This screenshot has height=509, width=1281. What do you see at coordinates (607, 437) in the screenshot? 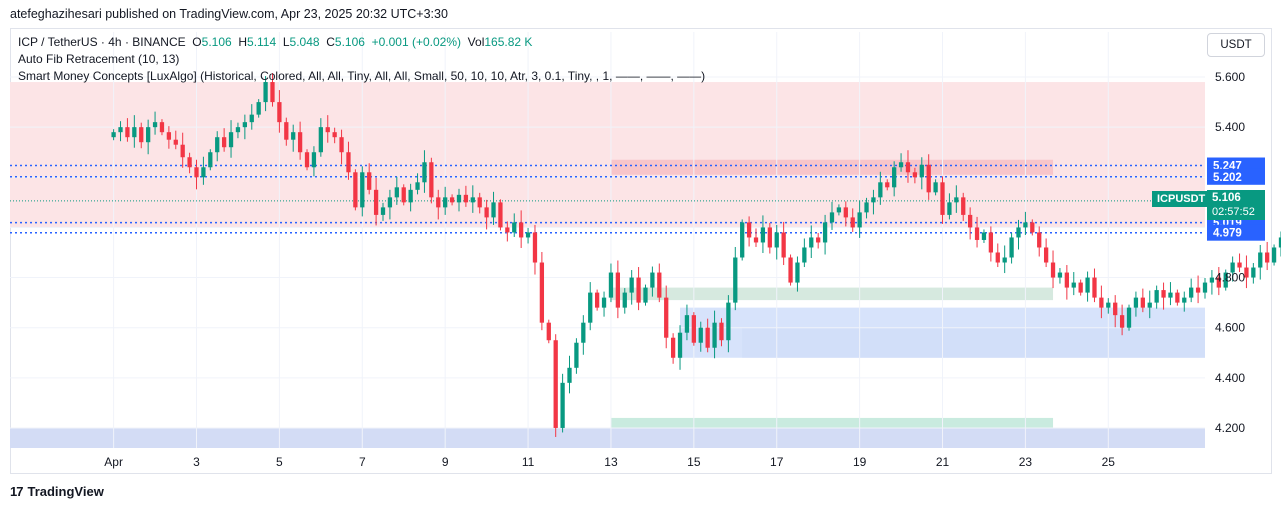
I see `discount-zone` at bounding box center [607, 437].